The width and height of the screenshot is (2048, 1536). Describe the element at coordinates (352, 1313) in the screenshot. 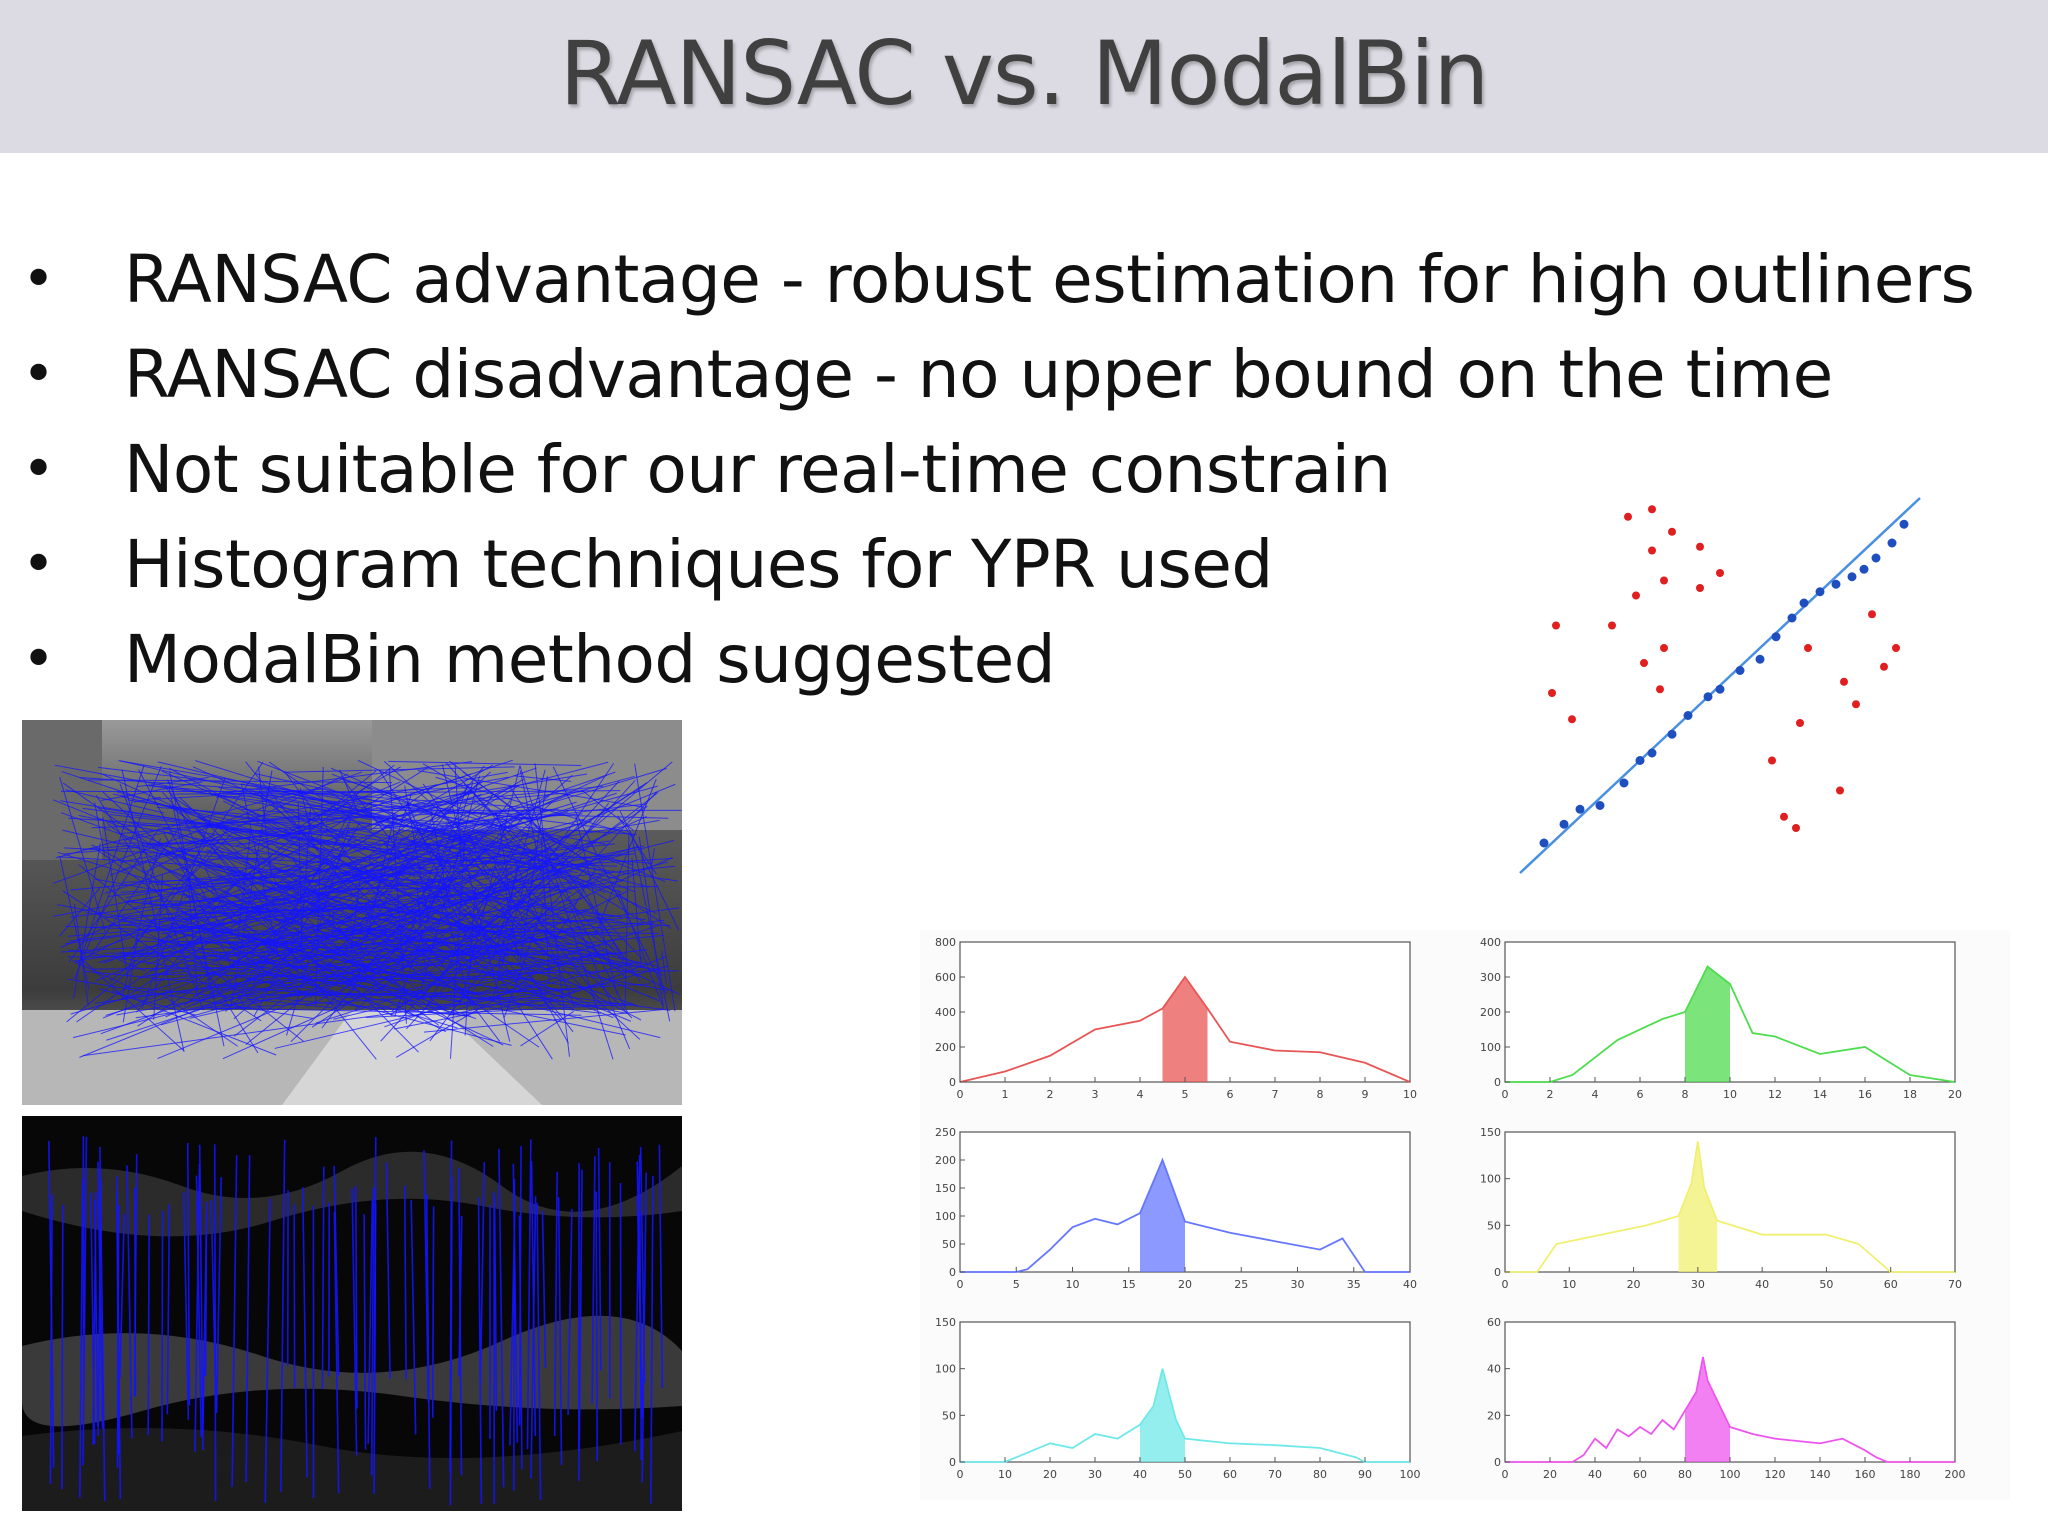

I see `inlier-matches-image` at that location.